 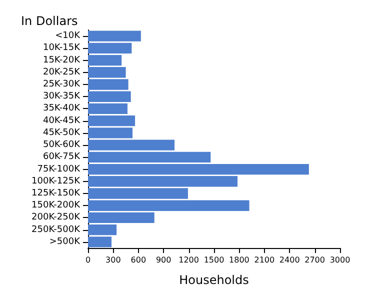 What do you see at coordinates (62, 133) in the screenshot?
I see `y-tick-label: 45K-50K` at bounding box center [62, 133].